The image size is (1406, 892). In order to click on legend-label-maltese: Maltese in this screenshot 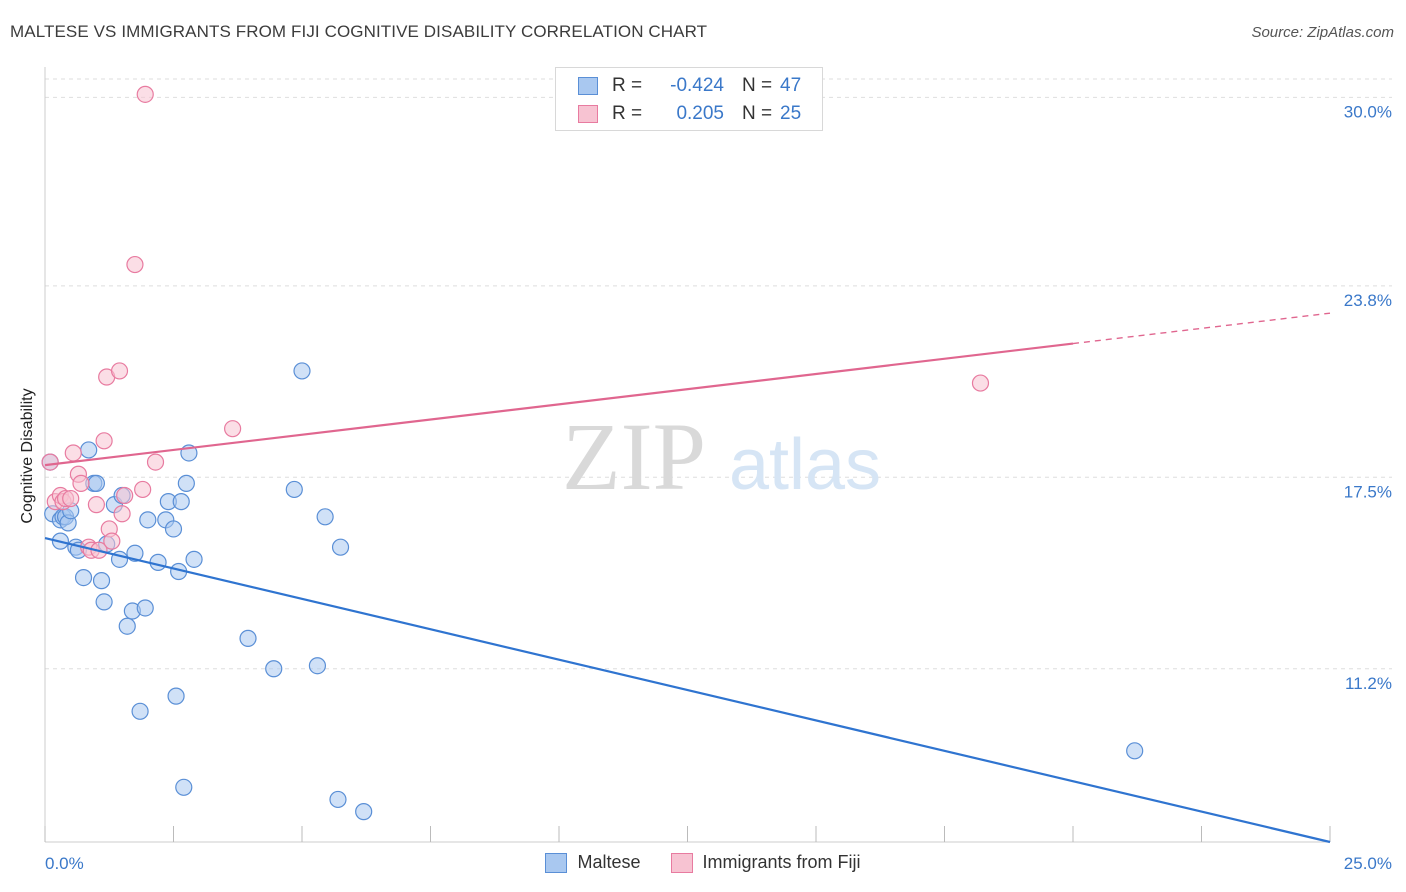, I will do `click(609, 862)`.